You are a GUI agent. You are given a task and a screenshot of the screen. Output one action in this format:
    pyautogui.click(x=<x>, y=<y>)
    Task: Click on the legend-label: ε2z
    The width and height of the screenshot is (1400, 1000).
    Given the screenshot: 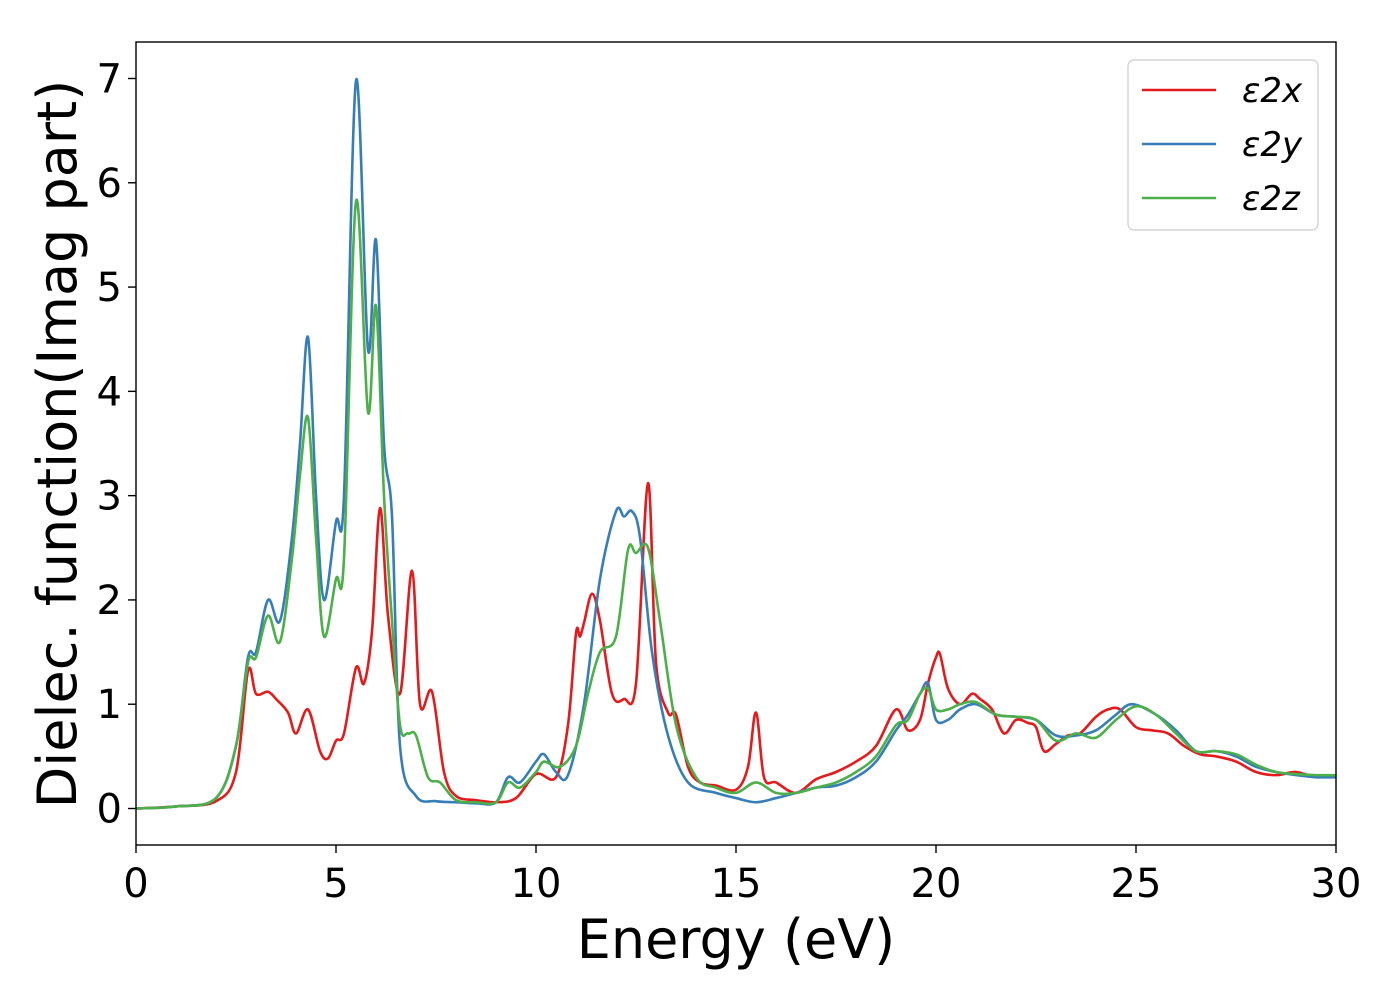 What is the action you would take?
    pyautogui.click(x=1271, y=199)
    